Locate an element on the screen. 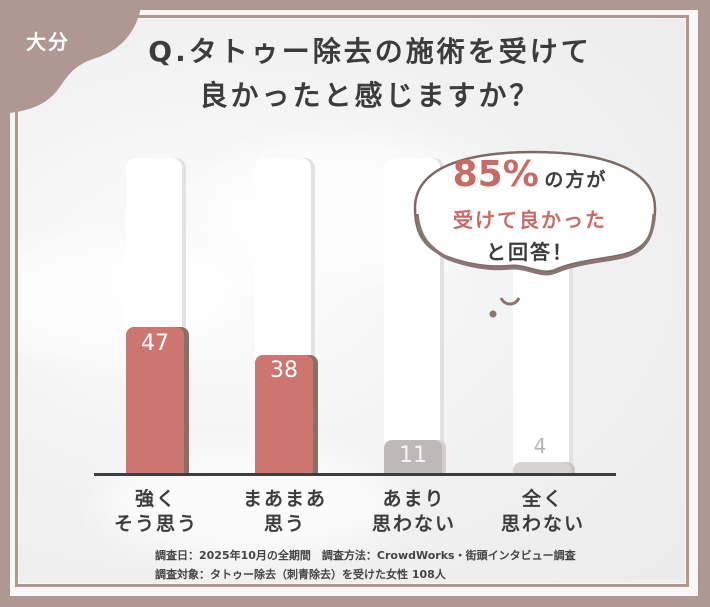 The height and width of the screenshot is (607, 710). bar-somewhat-disagree is located at coordinates (413, 457).